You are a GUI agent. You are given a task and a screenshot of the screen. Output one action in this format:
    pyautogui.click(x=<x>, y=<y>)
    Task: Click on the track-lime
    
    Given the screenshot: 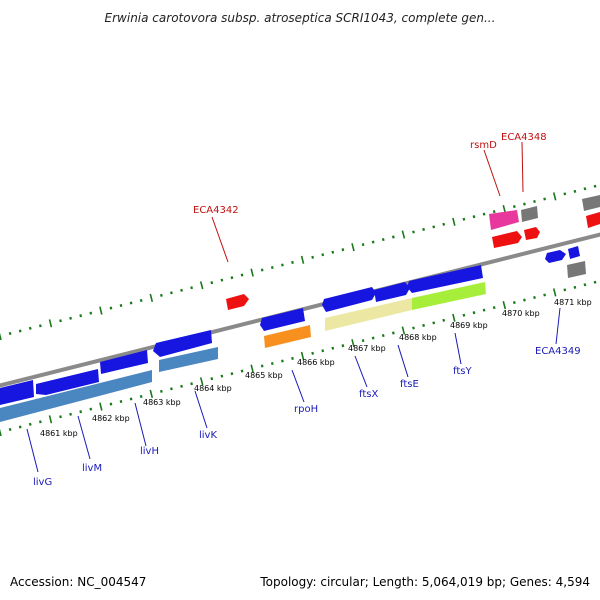 What is the action you would take?
    pyautogui.click(x=449, y=296)
    